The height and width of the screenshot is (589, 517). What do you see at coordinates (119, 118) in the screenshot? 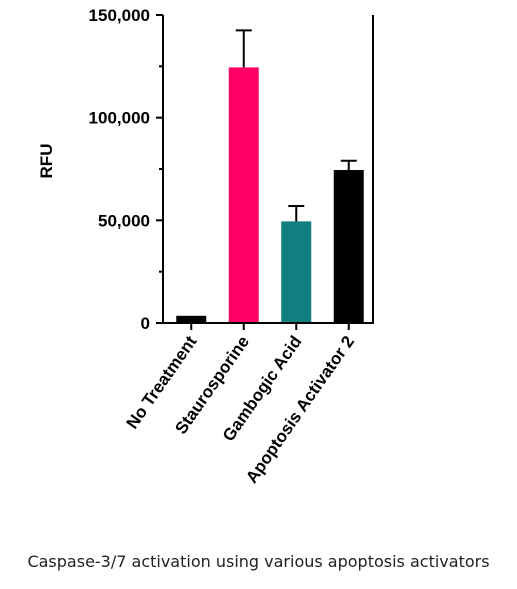
I see `y-tick-label-2: 100,000` at bounding box center [119, 118].